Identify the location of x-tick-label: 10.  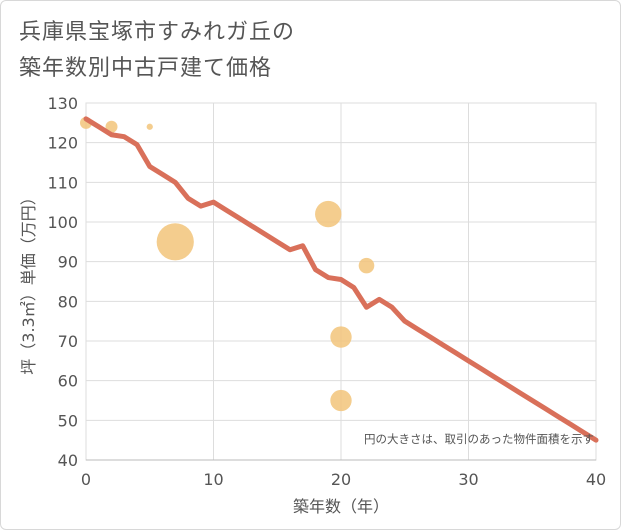
(213, 479).